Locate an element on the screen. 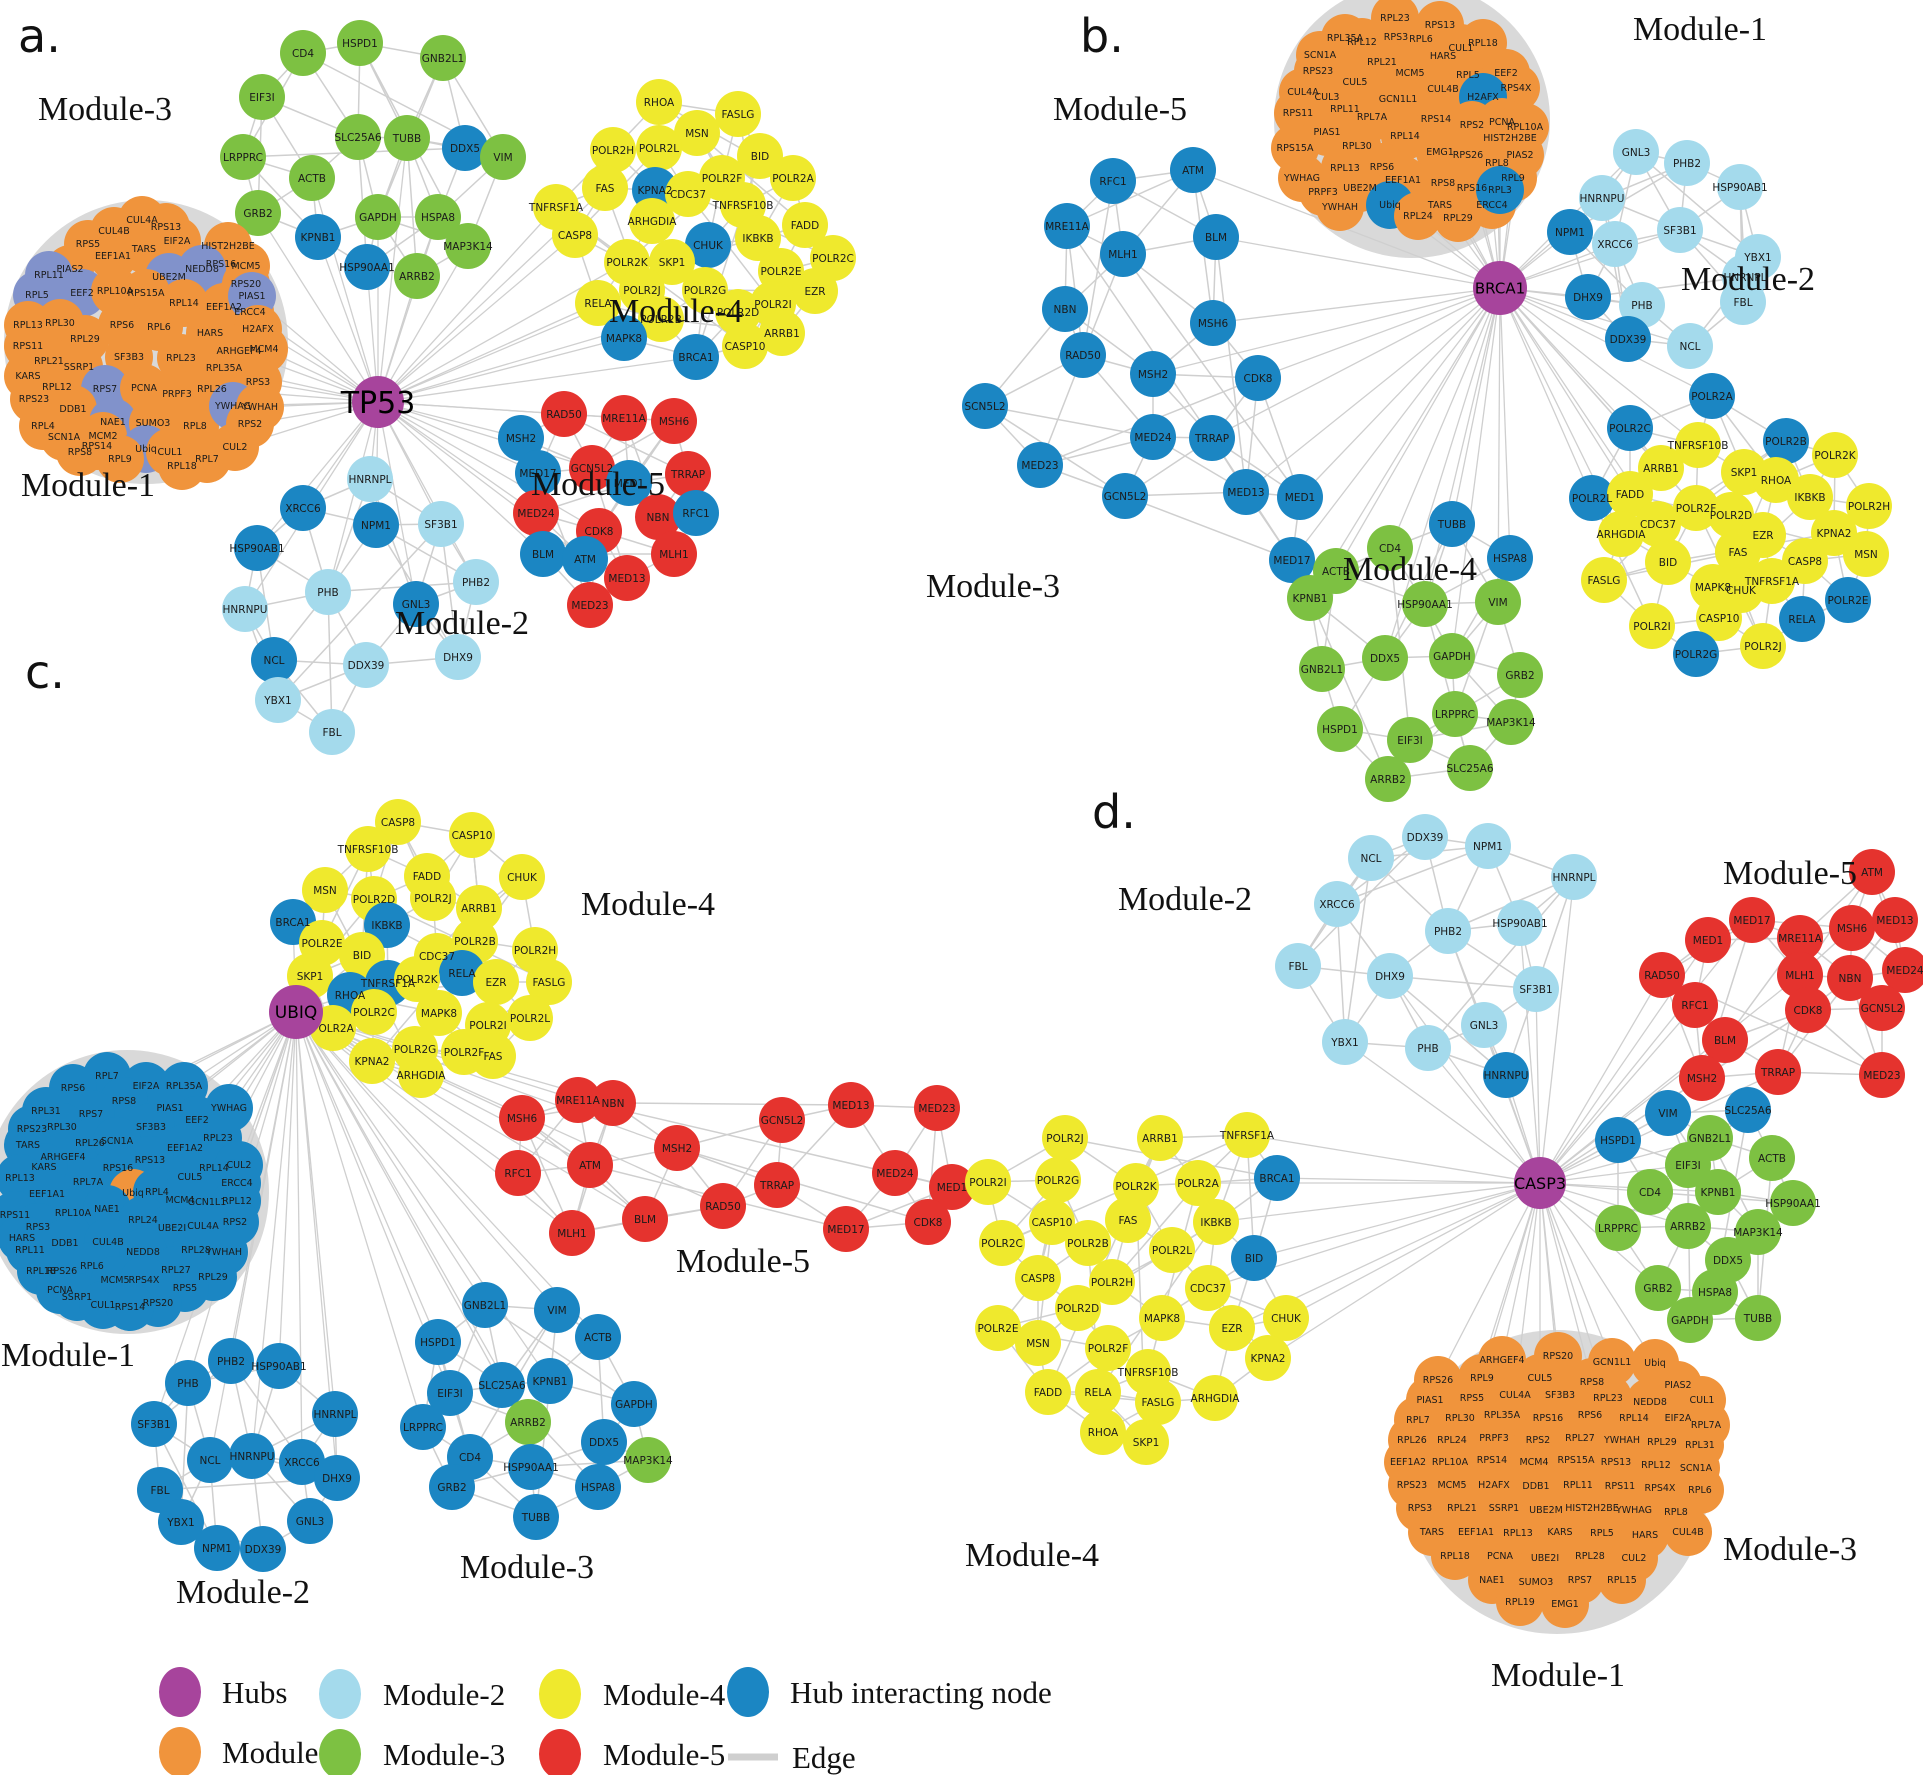 The image size is (1923, 1775). node-CD4 is located at coordinates (303, 53).